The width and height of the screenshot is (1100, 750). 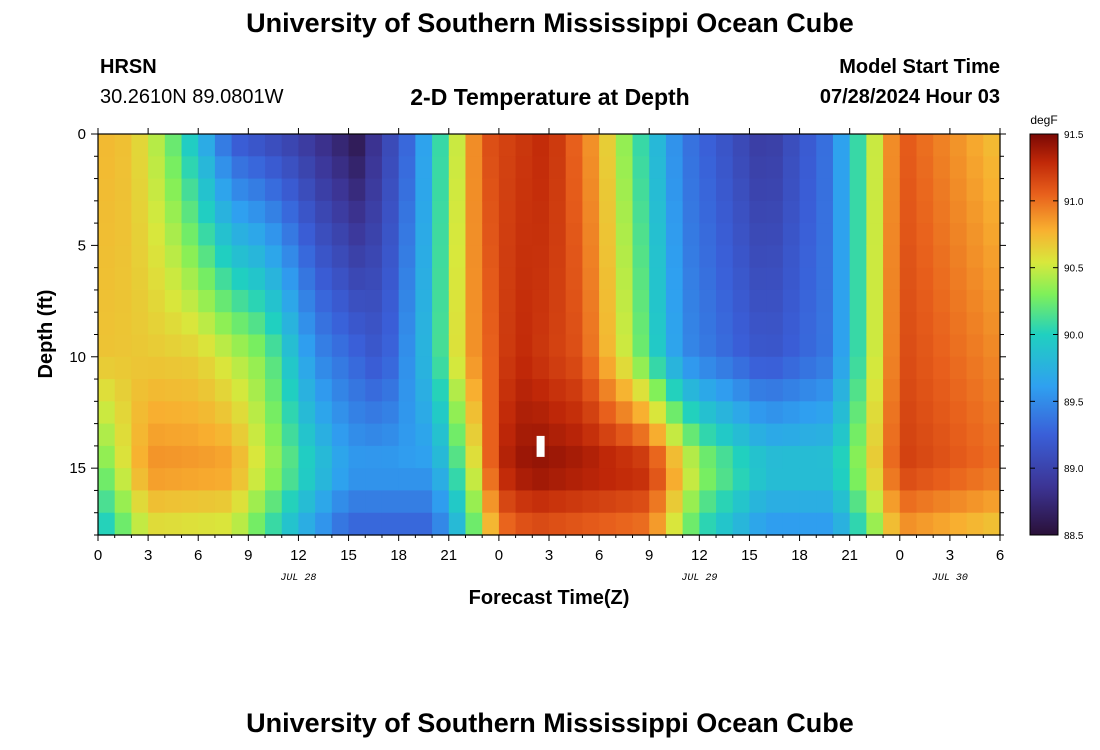 What do you see at coordinates (649, 555) in the screenshot?
I see `x-tick-label: 9` at bounding box center [649, 555].